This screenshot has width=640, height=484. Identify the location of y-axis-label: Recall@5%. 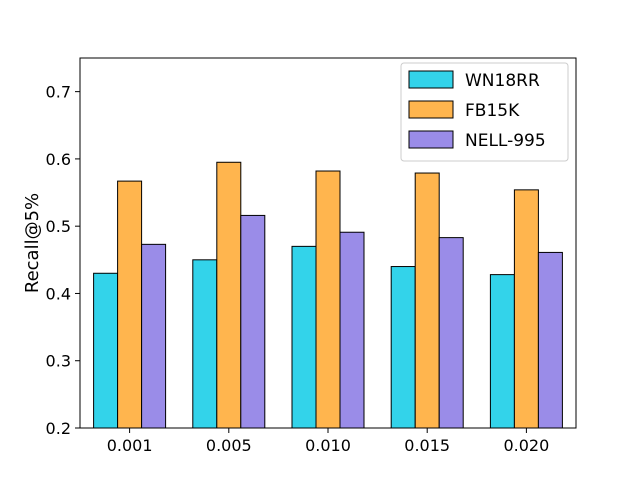
(32, 243).